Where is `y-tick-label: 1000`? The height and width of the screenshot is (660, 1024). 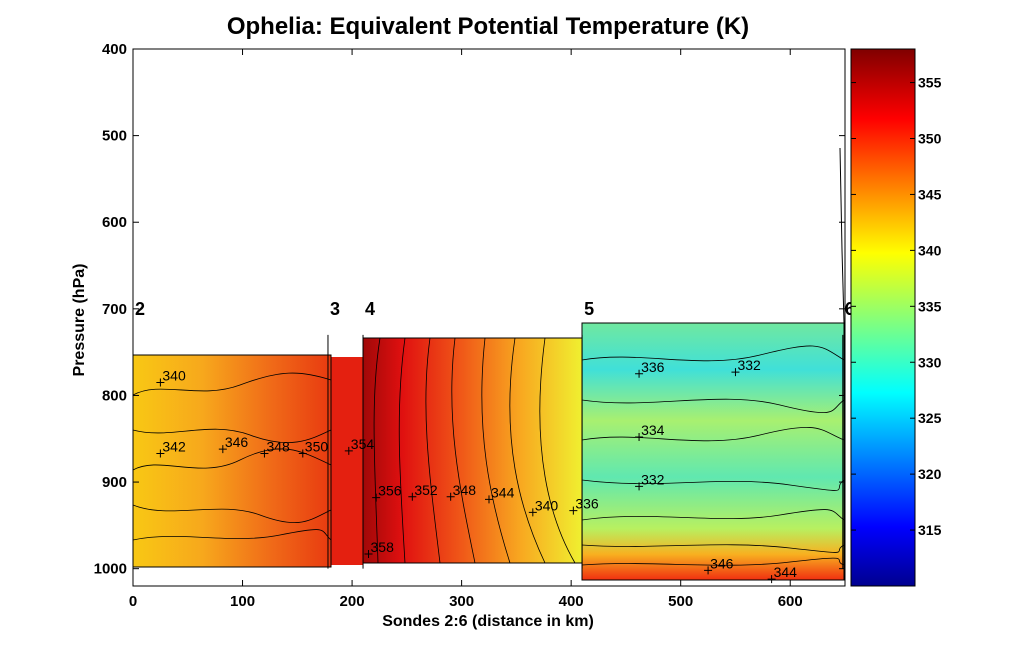 y-tick-label: 1000 is located at coordinates (110, 569).